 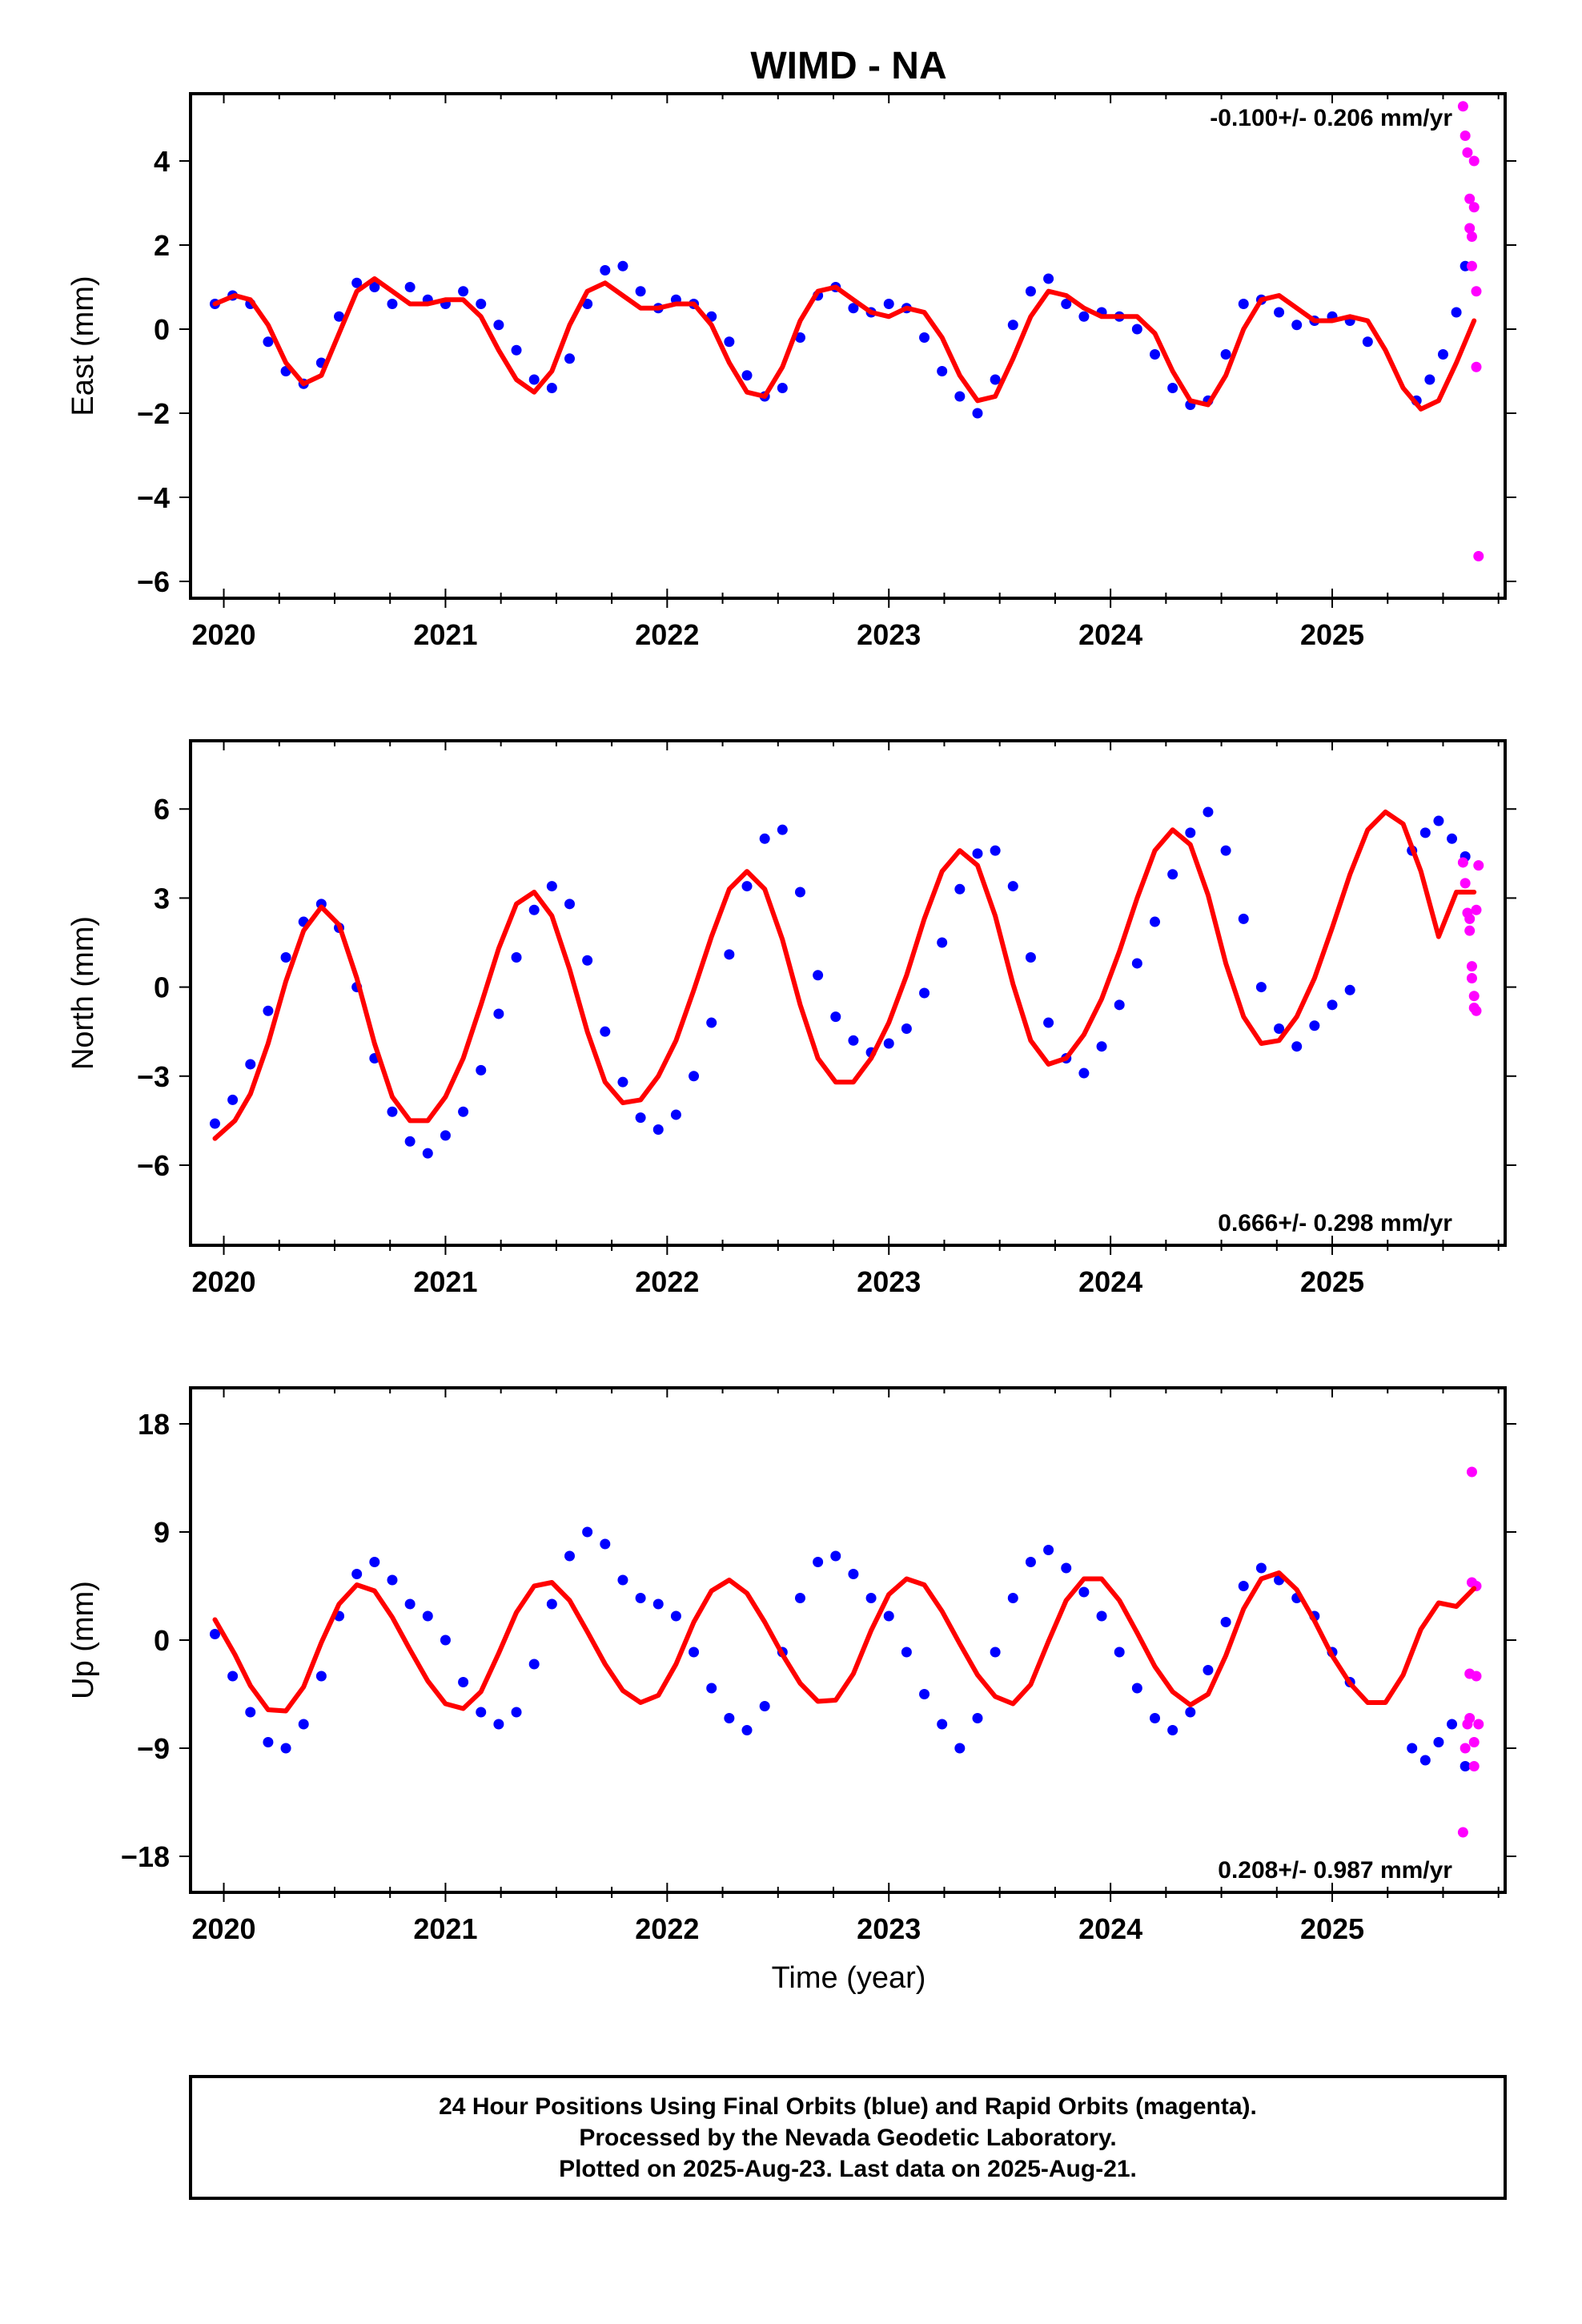 I want to click on east-x-tick-label: 2020, so click(x=223, y=634).